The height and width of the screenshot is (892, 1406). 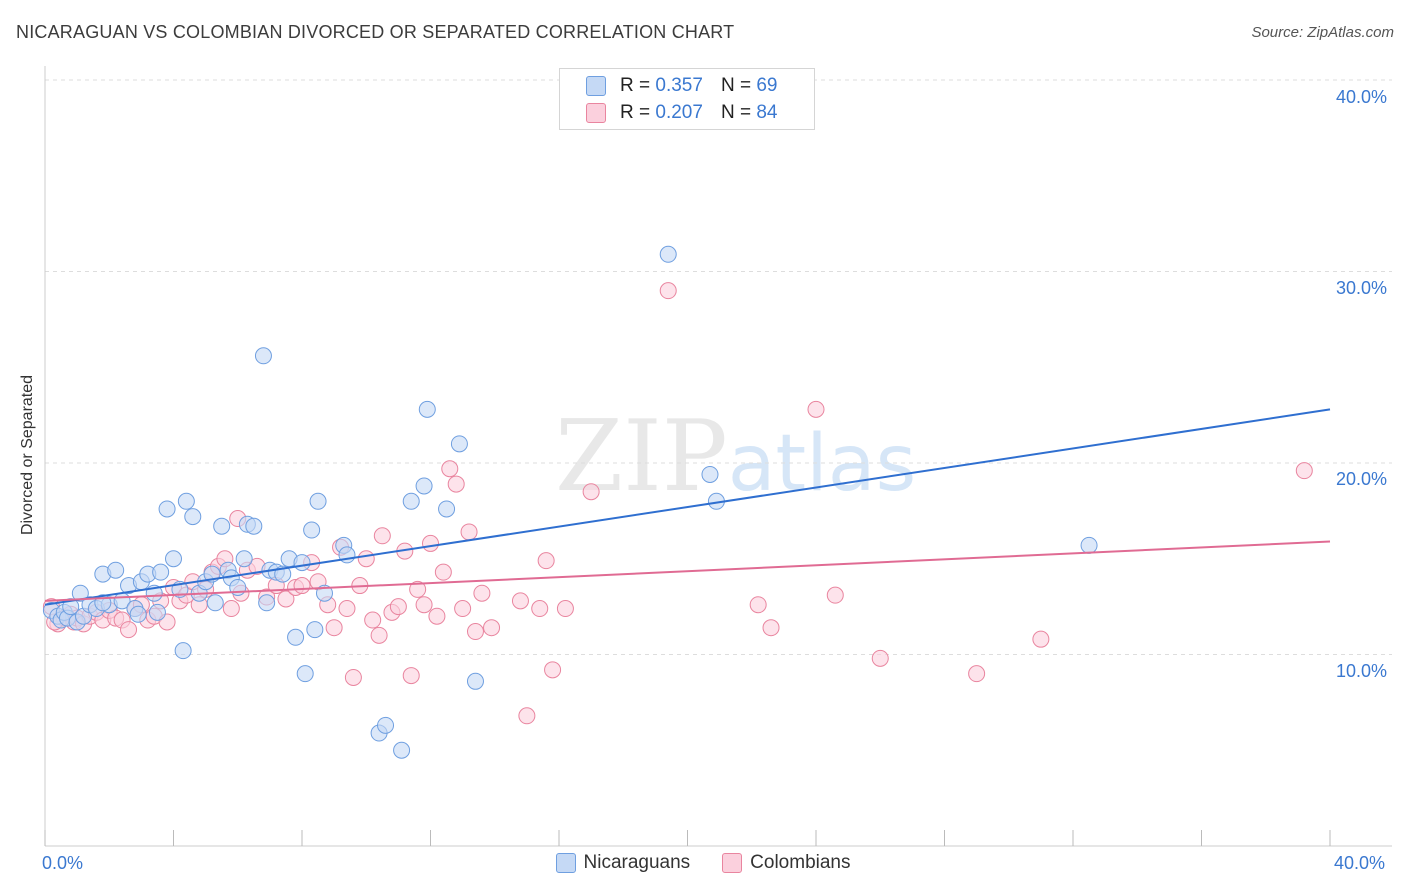 What do you see at coordinates (687, 571) in the screenshot?
I see `trend-line-colombian` at bounding box center [687, 571].